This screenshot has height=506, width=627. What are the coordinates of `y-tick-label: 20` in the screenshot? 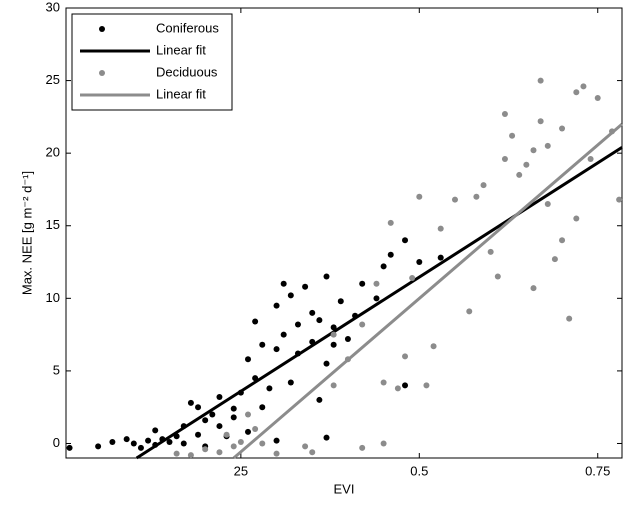 It's located at (53, 152).